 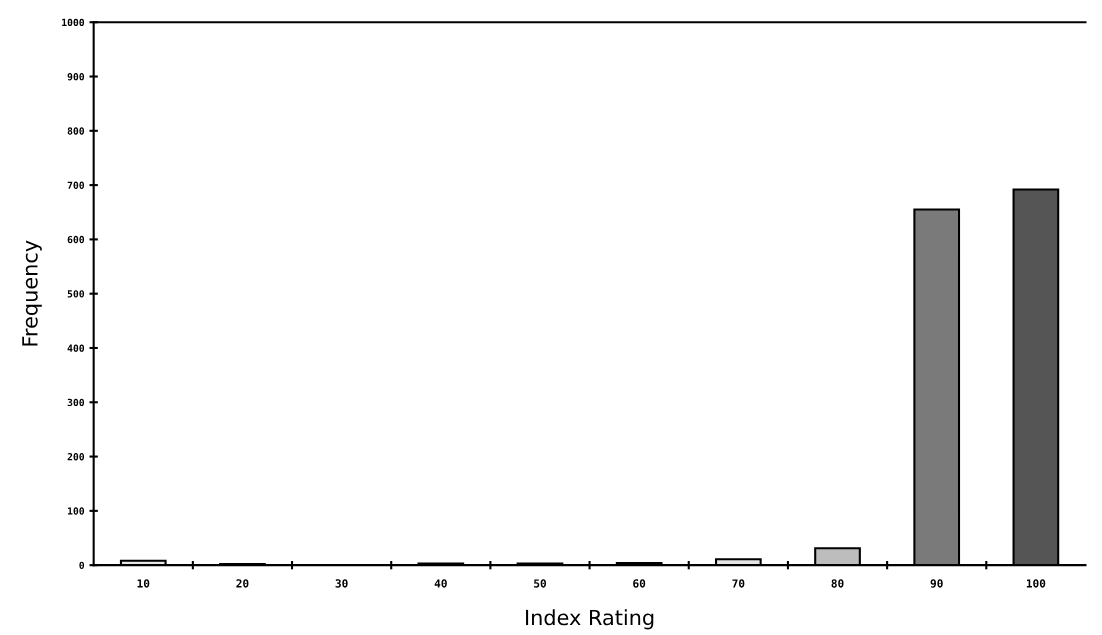 I want to click on y-tick-label: 1000, so click(x=73, y=22).